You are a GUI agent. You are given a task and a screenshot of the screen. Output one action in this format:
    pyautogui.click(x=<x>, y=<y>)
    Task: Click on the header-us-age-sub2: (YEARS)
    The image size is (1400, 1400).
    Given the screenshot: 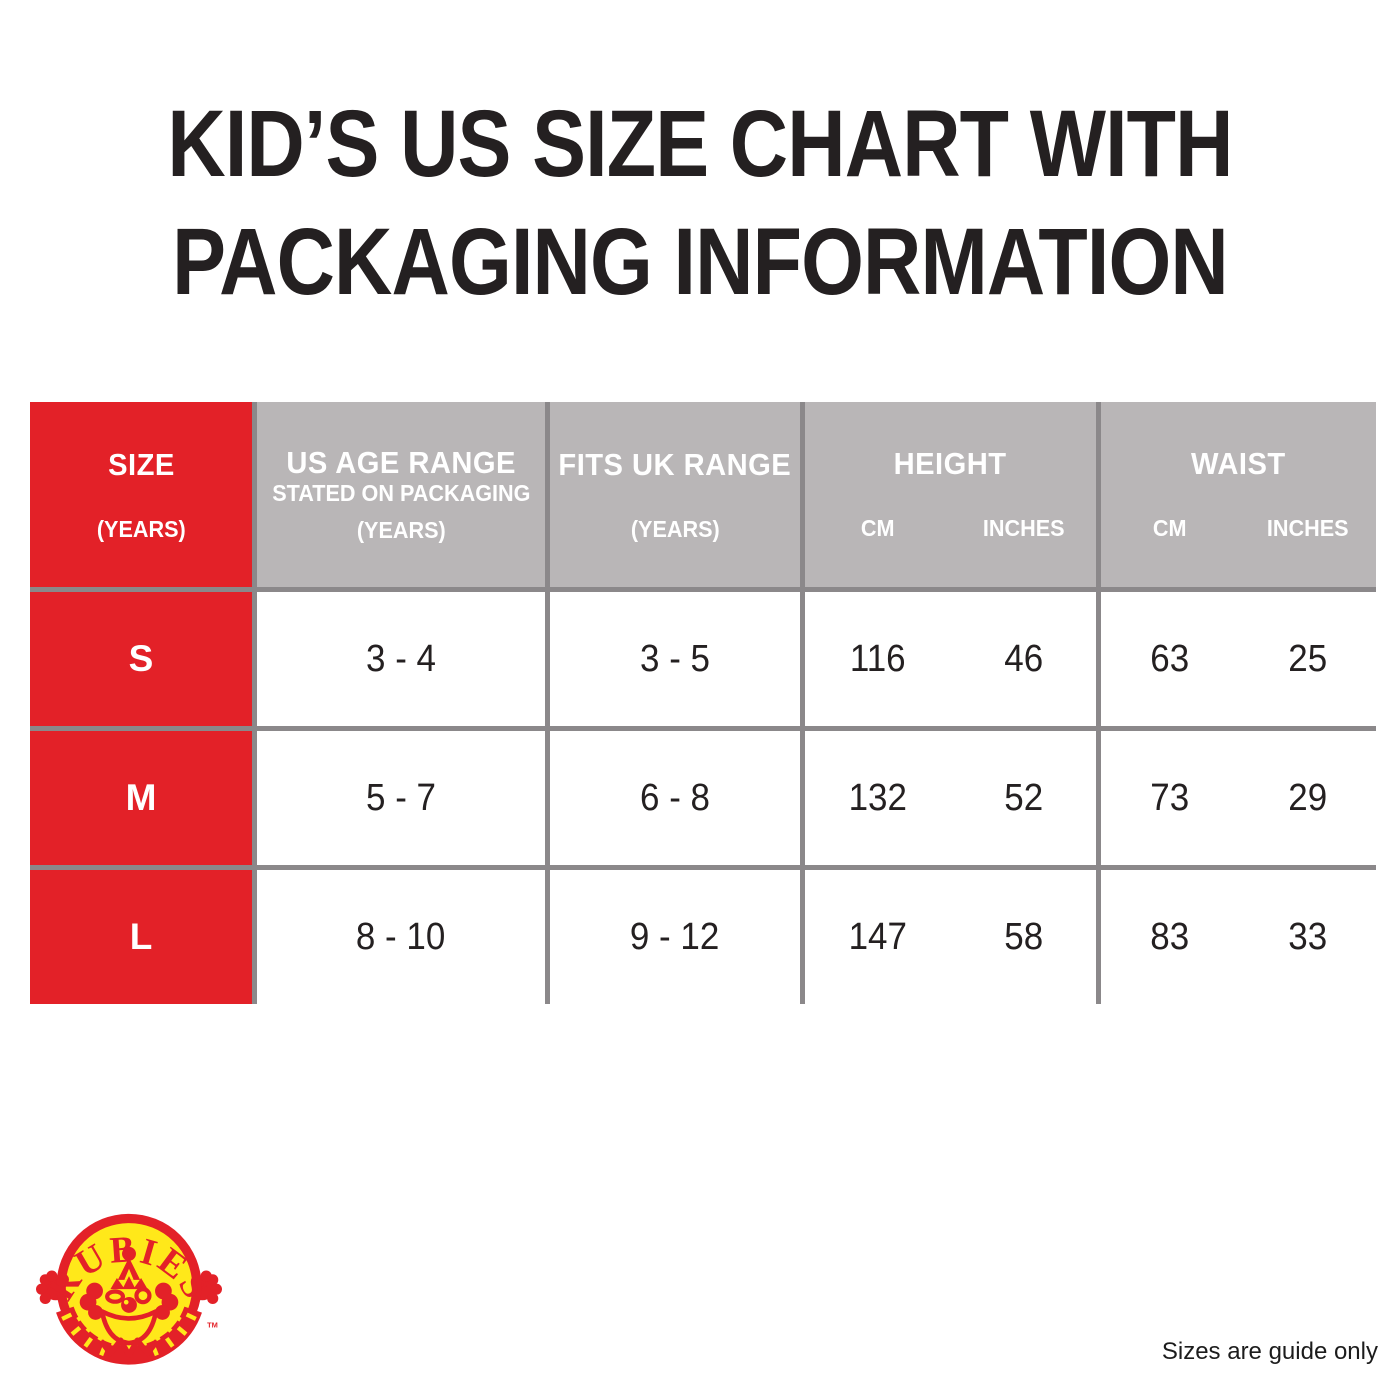 What is the action you would take?
    pyautogui.click(x=401, y=530)
    